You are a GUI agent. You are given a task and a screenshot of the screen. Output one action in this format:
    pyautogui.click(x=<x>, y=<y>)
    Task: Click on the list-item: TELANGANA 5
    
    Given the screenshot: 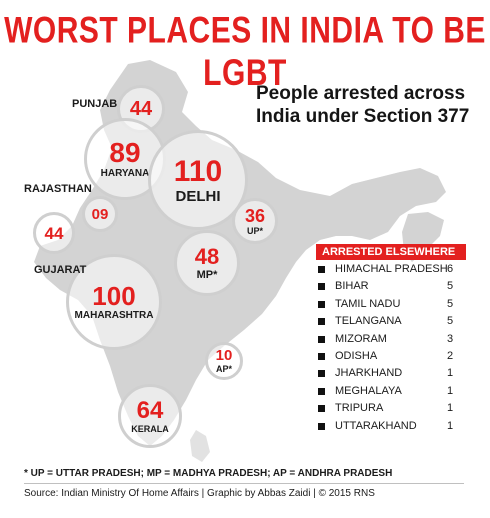 What is the action you would take?
    pyautogui.click(x=396, y=322)
    